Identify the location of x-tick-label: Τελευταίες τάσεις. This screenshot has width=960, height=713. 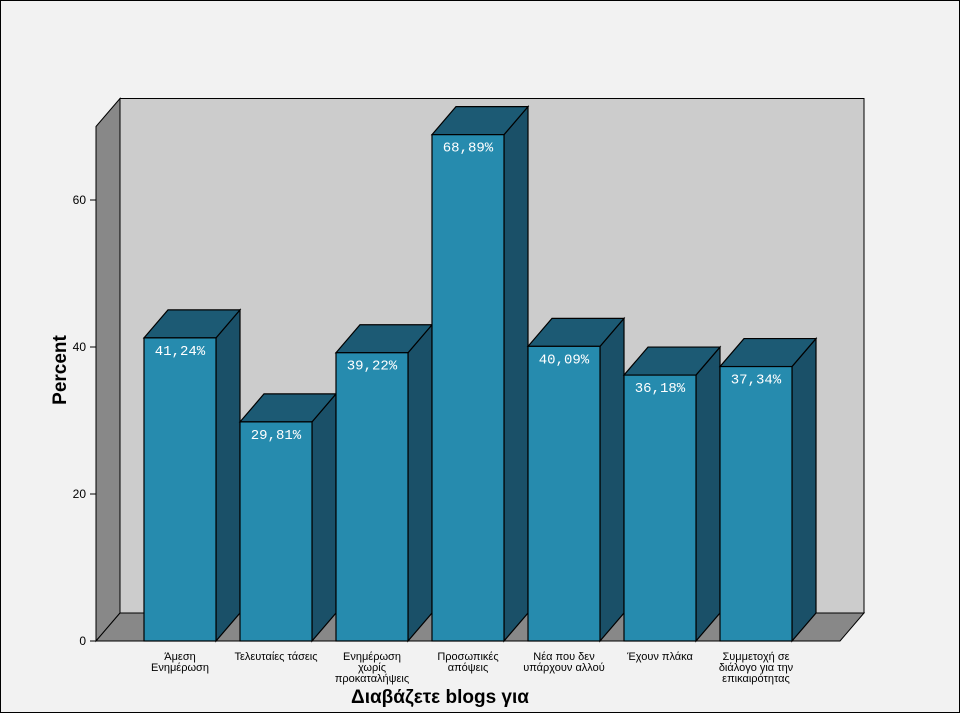
(275, 657).